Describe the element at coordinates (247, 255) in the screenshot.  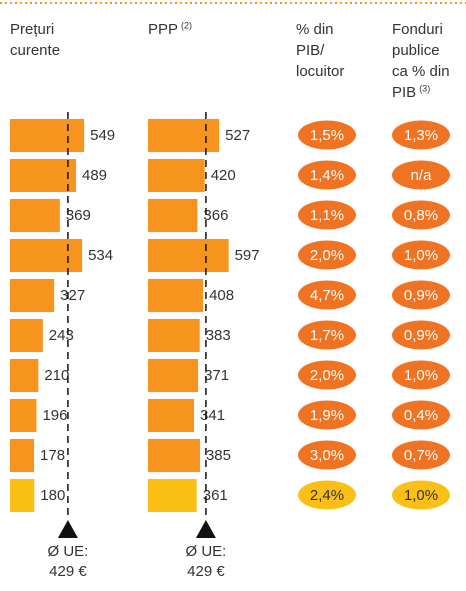
I see `bar-value: 597` at that location.